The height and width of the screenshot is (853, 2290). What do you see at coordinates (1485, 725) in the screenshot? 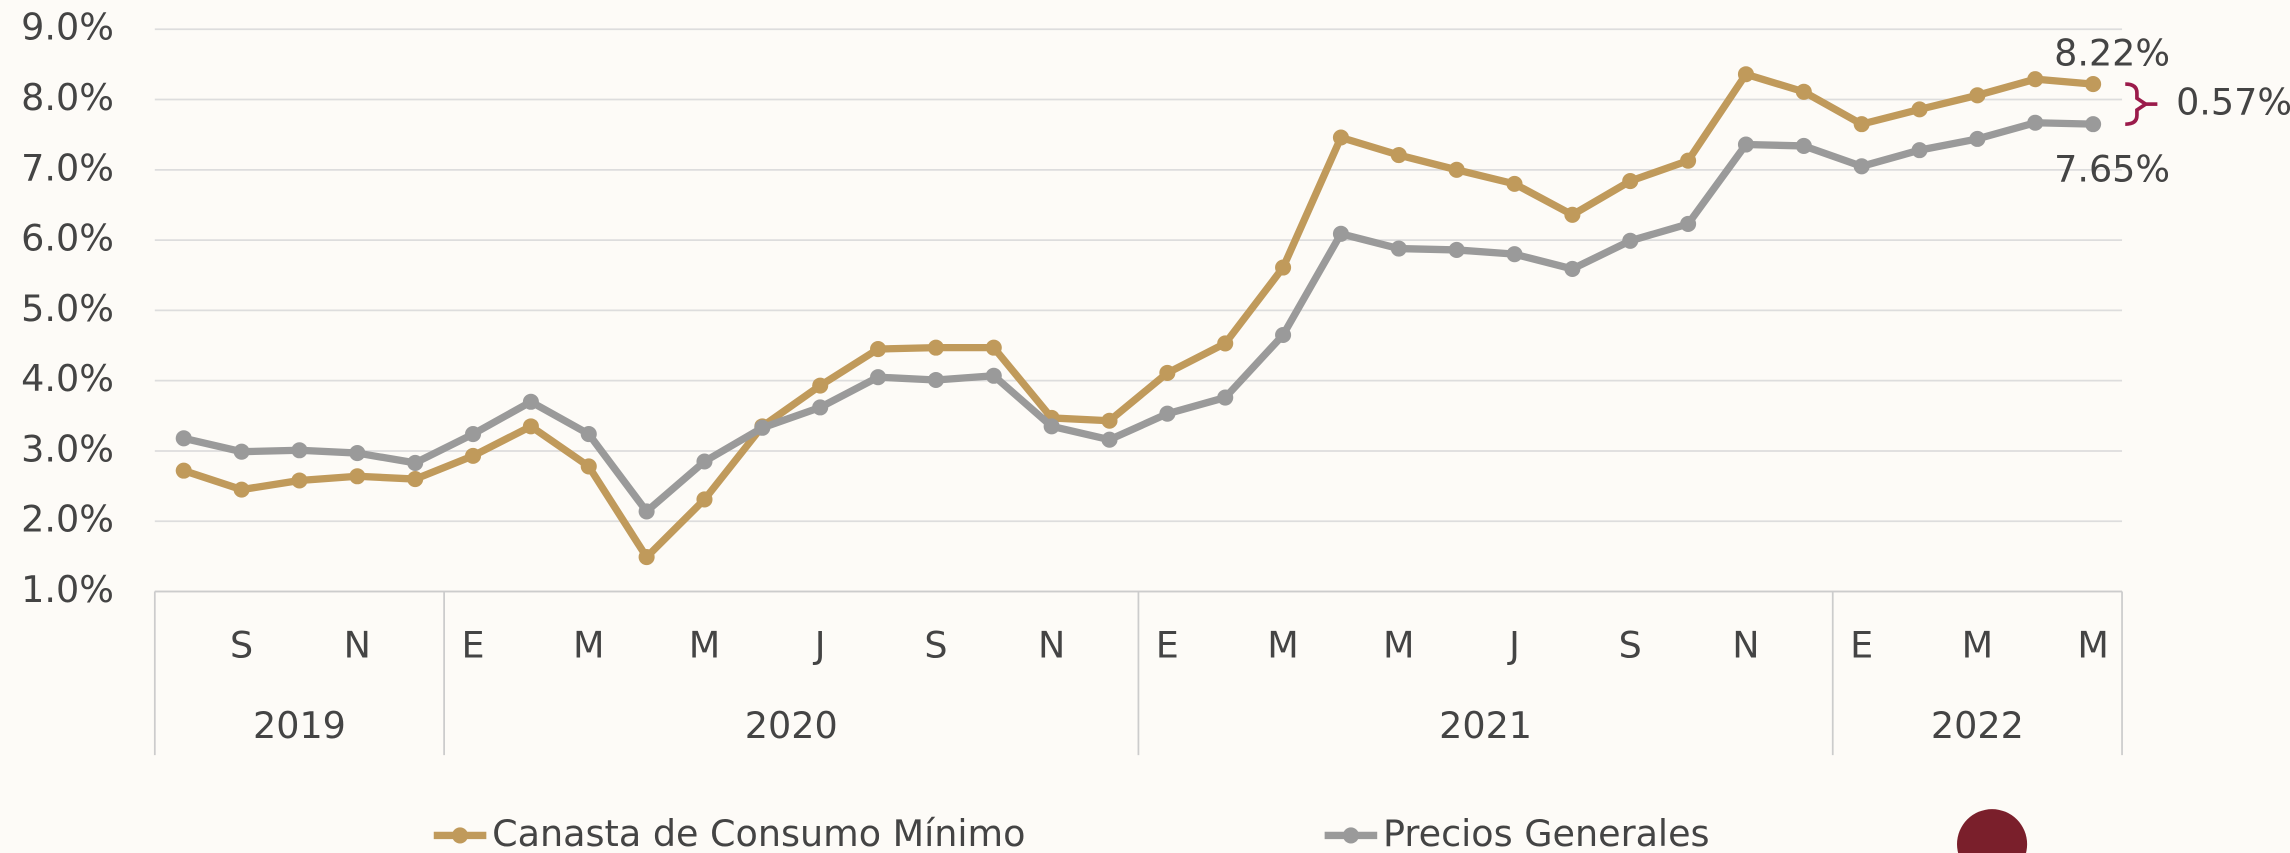
I see `year-label: 2021` at bounding box center [1485, 725].